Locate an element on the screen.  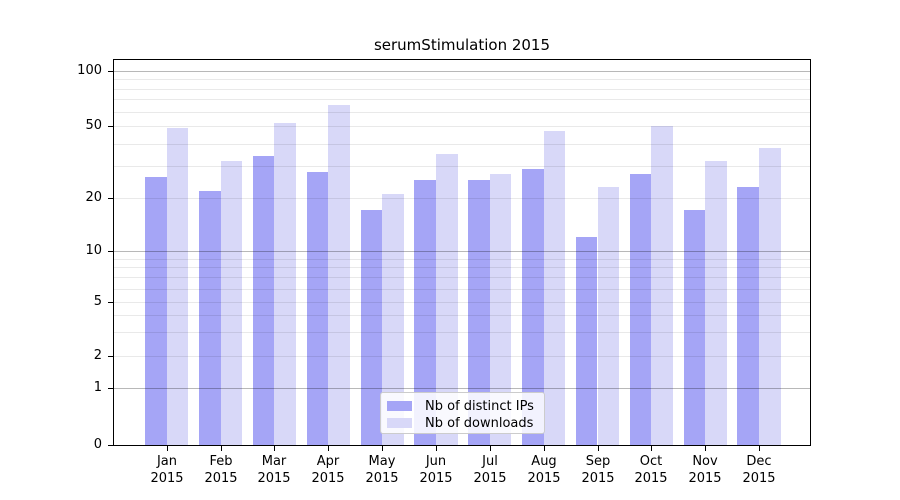
legend-item: Nb of distinct IPs is located at coordinates (461, 406).